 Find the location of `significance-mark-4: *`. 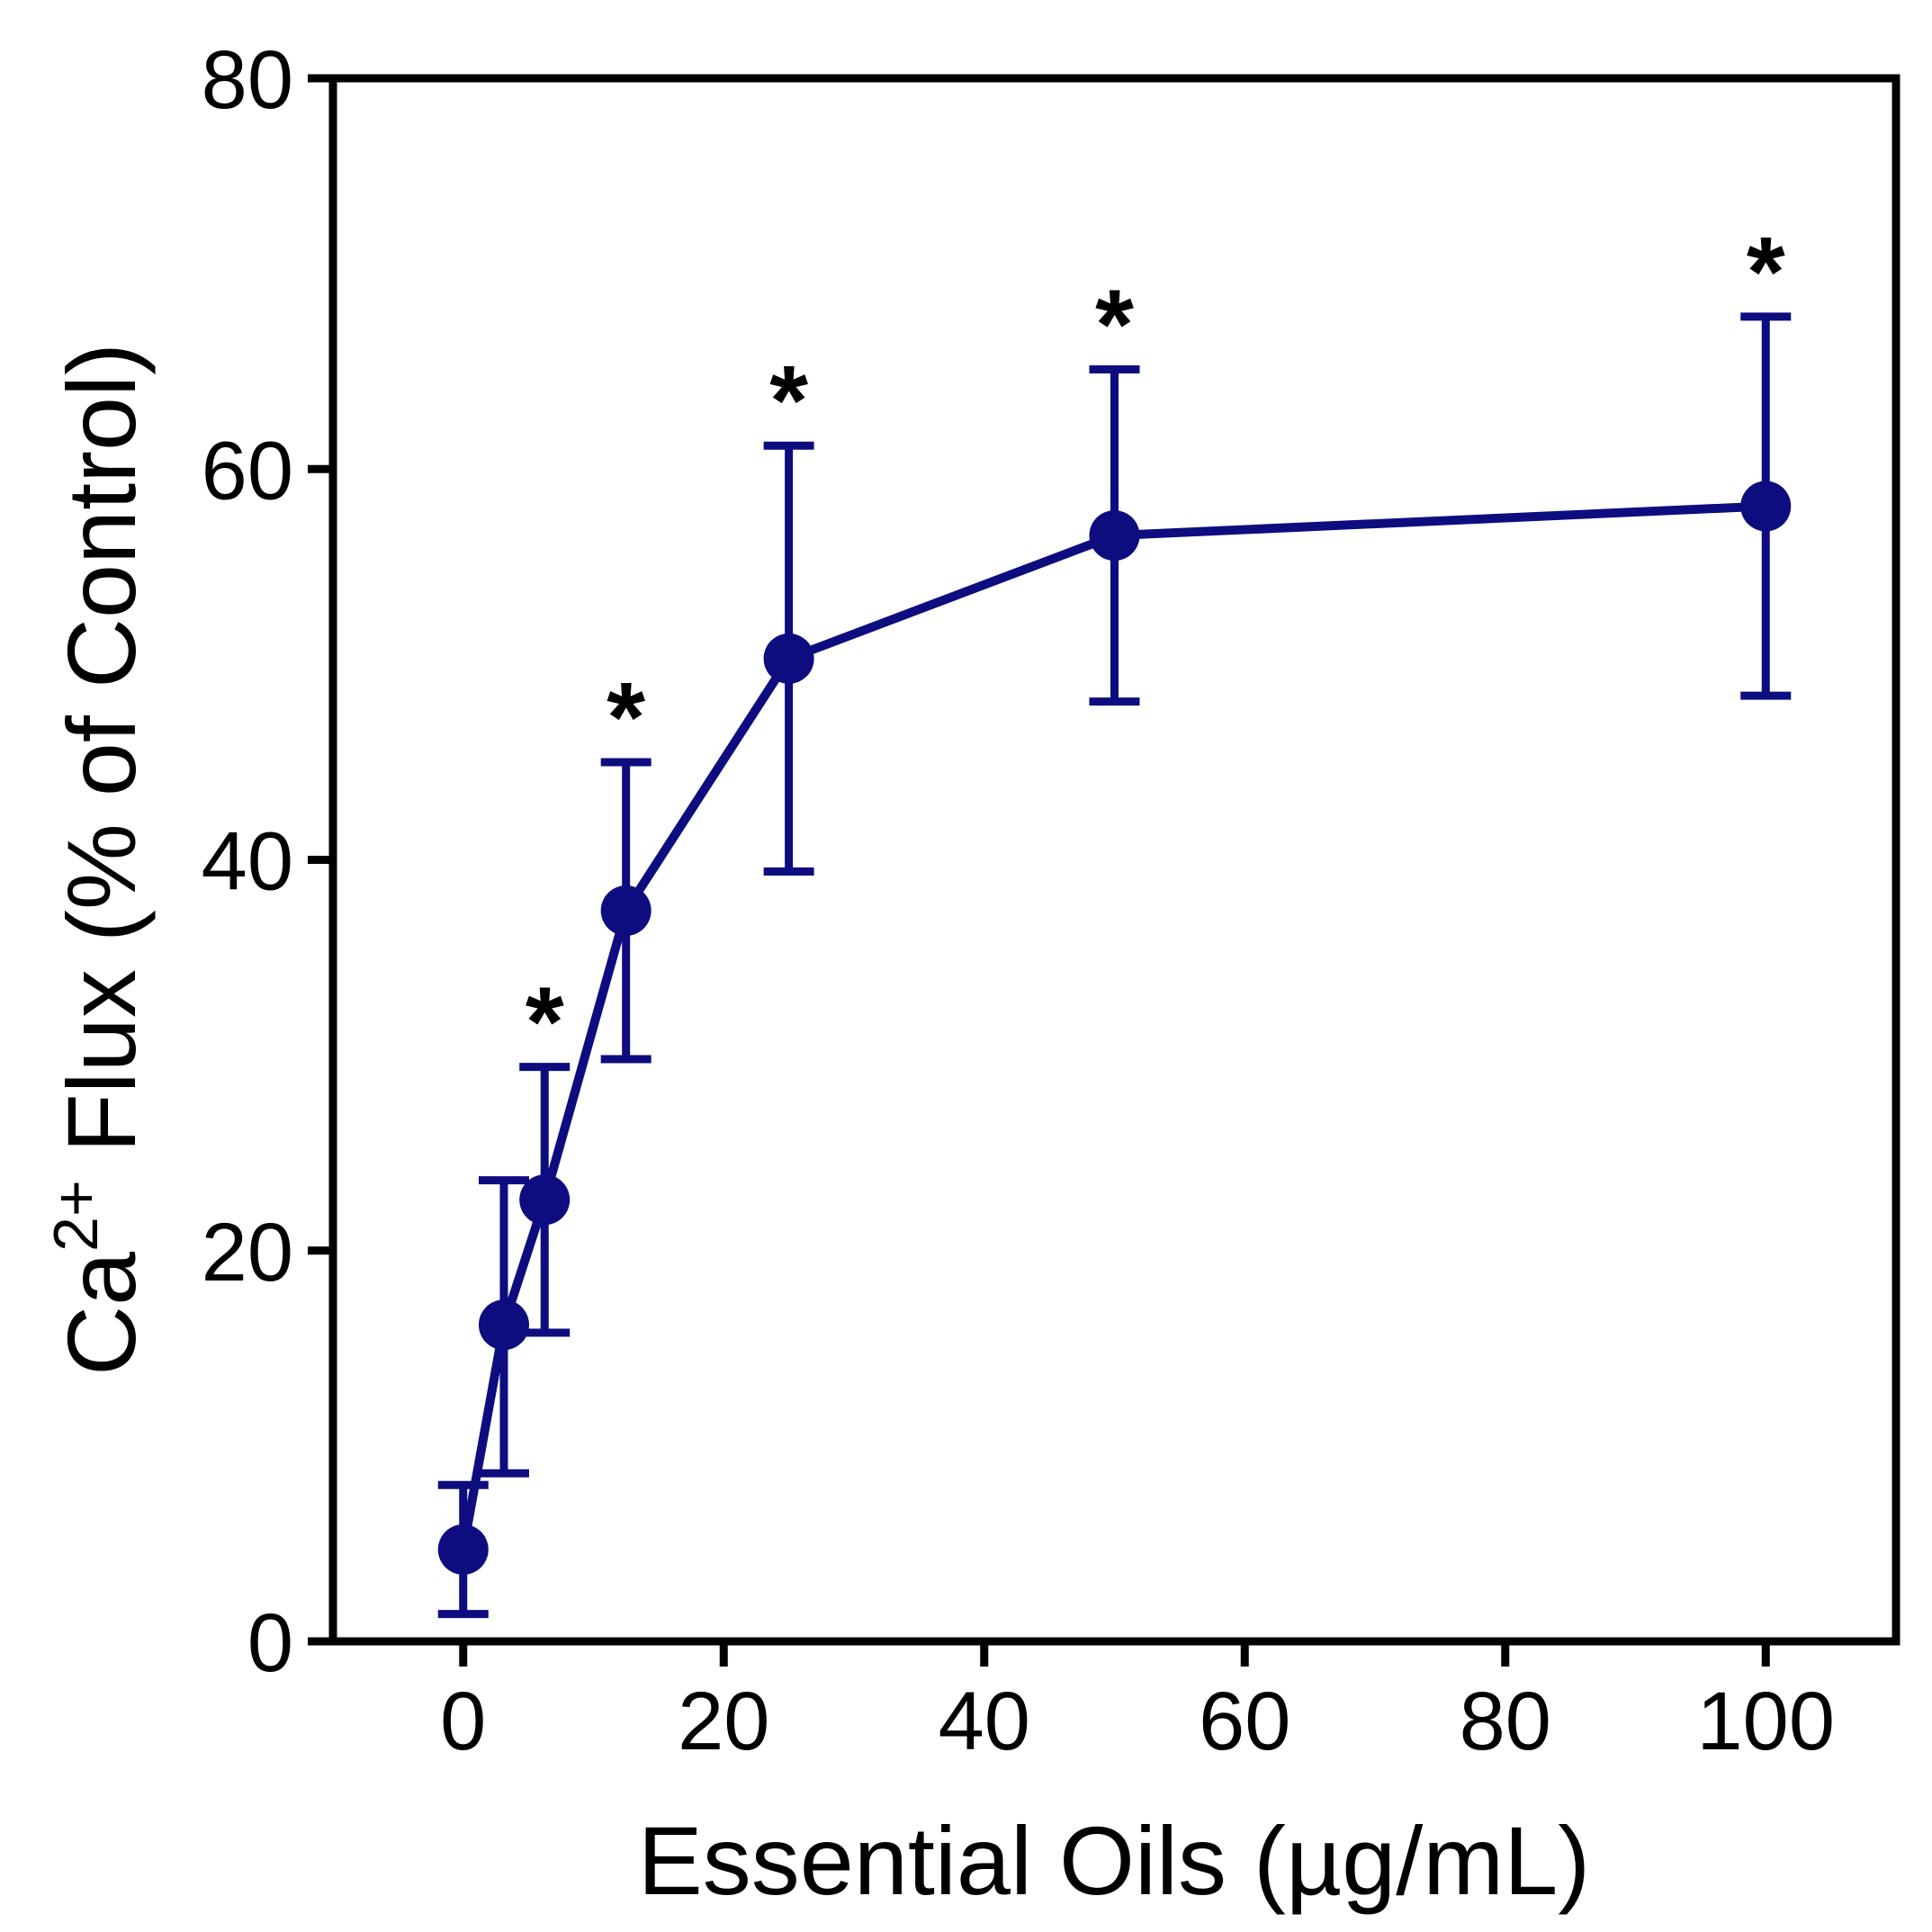

significance-mark-4: * is located at coordinates (788, 401).